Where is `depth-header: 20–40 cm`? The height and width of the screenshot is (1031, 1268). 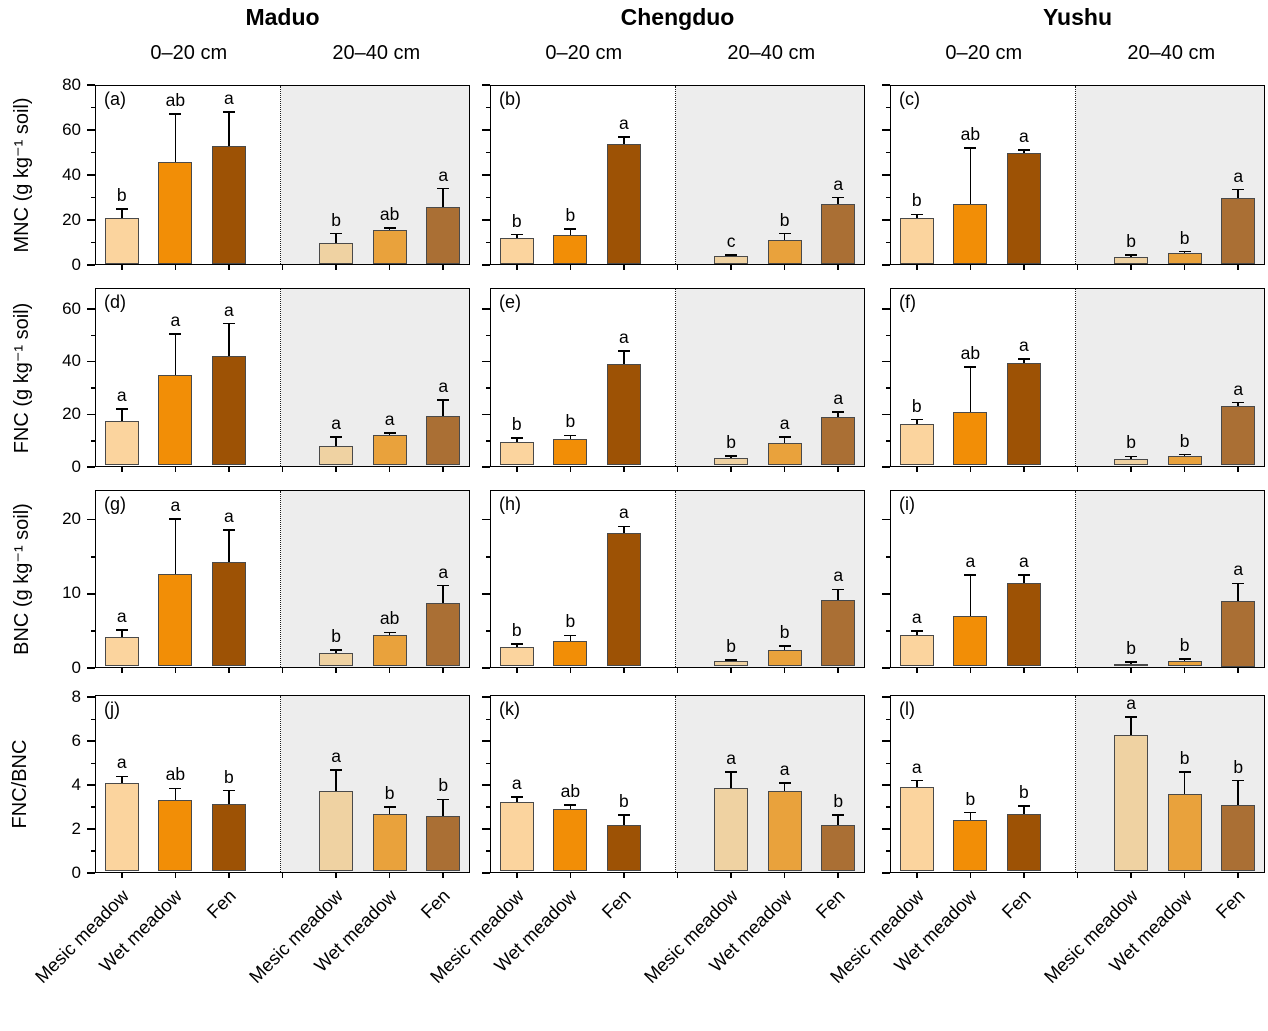
depth-header: 20–40 cm is located at coordinates (376, 53).